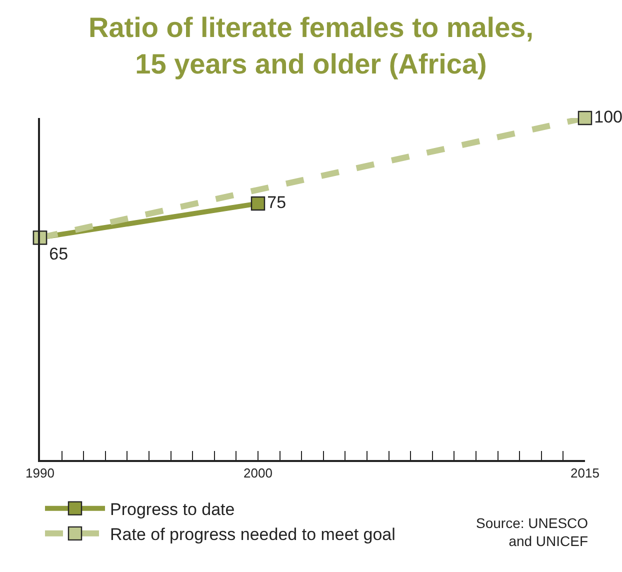  What do you see at coordinates (172, 509) in the screenshot?
I see `legend-label: Progress to date` at bounding box center [172, 509].